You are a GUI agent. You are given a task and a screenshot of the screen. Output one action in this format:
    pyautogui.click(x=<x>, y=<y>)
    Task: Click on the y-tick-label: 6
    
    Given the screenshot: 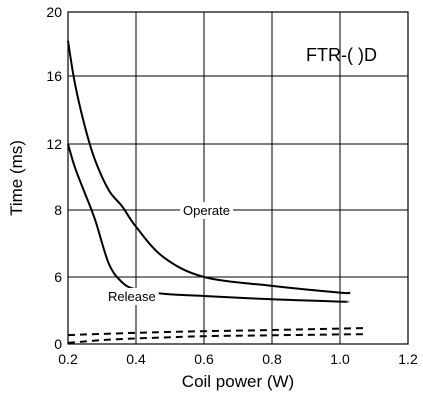 What is the action you would take?
    pyautogui.click(x=58, y=277)
    